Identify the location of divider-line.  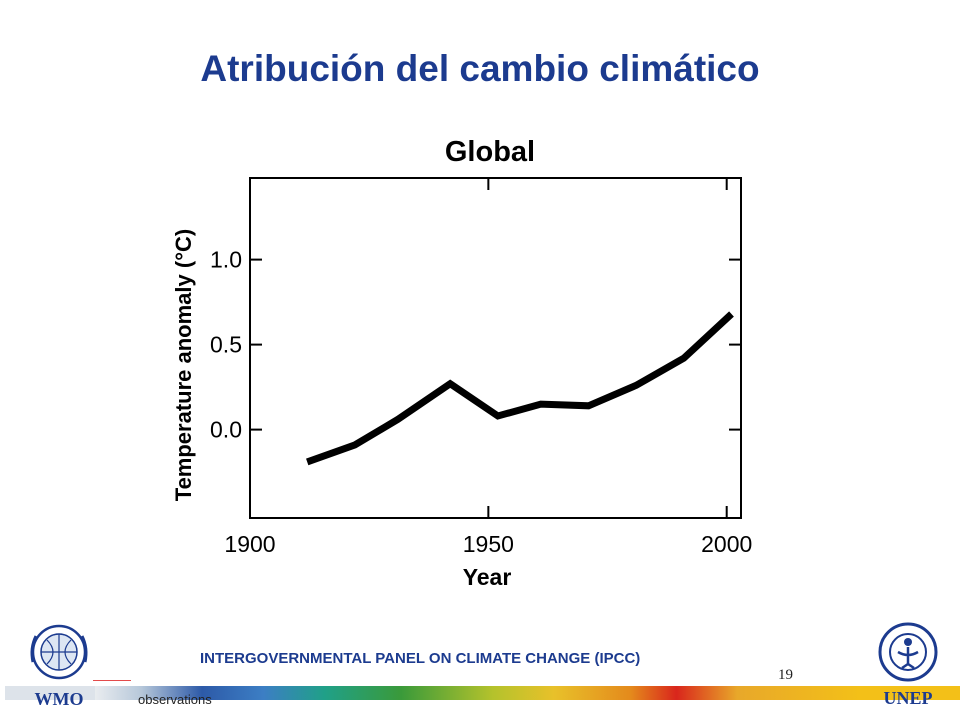
(112, 680).